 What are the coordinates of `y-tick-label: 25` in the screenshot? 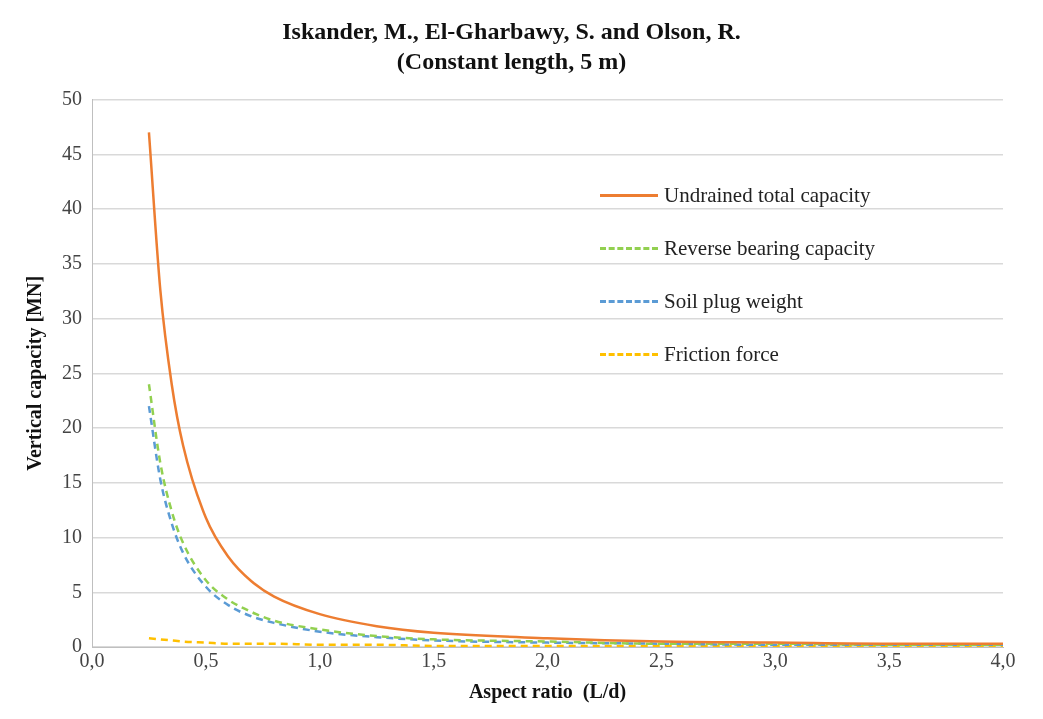 It's located at (72, 371).